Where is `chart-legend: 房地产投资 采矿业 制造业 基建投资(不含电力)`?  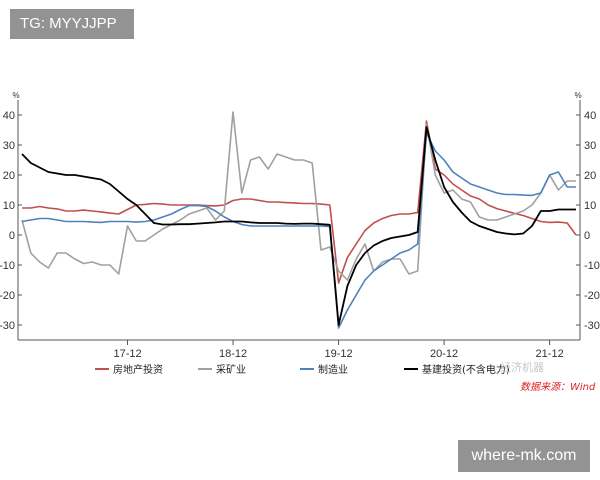 chart-legend: 房地产投资 采矿业 制造业 基建投资(不含电力) is located at coordinates (302, 369).